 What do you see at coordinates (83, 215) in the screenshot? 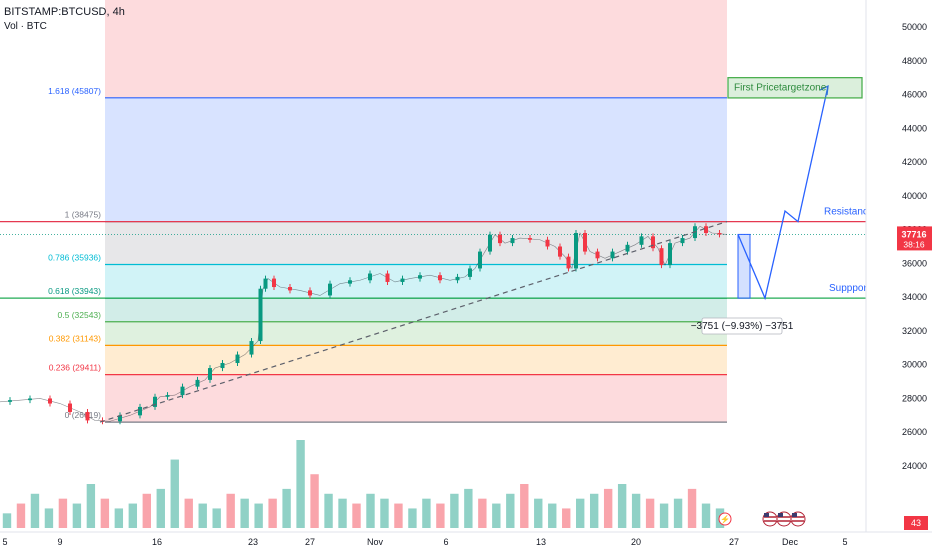
I see `fib-label-1: 1 (38475)` at bounding box center [83, 215].